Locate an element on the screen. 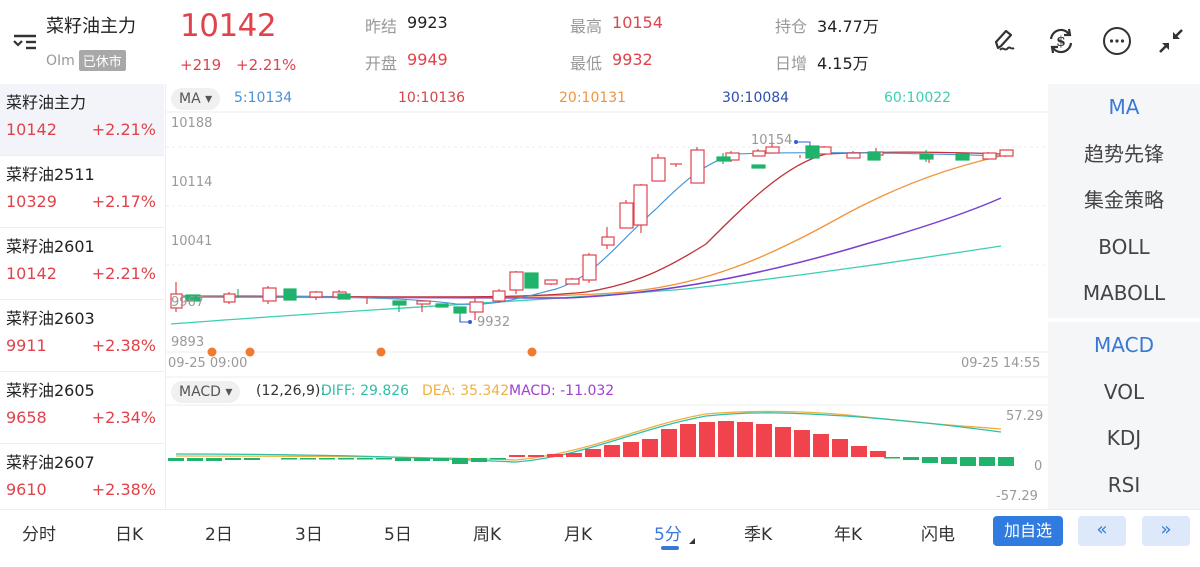 The image size is (1200, 567). macd-histogram-value: MACD: -11.032 is located at coordinates (562, 391).